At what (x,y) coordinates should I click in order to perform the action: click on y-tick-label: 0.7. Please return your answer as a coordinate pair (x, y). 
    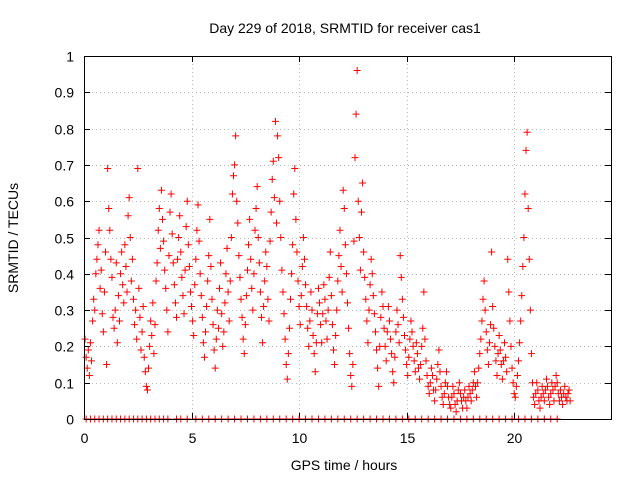
    Looking at the image, I should click on (65, 166).